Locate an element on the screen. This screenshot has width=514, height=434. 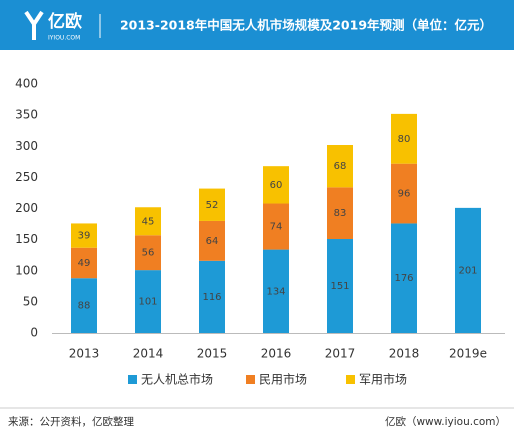
value-label: 101 is located at coordinates (147, 302).